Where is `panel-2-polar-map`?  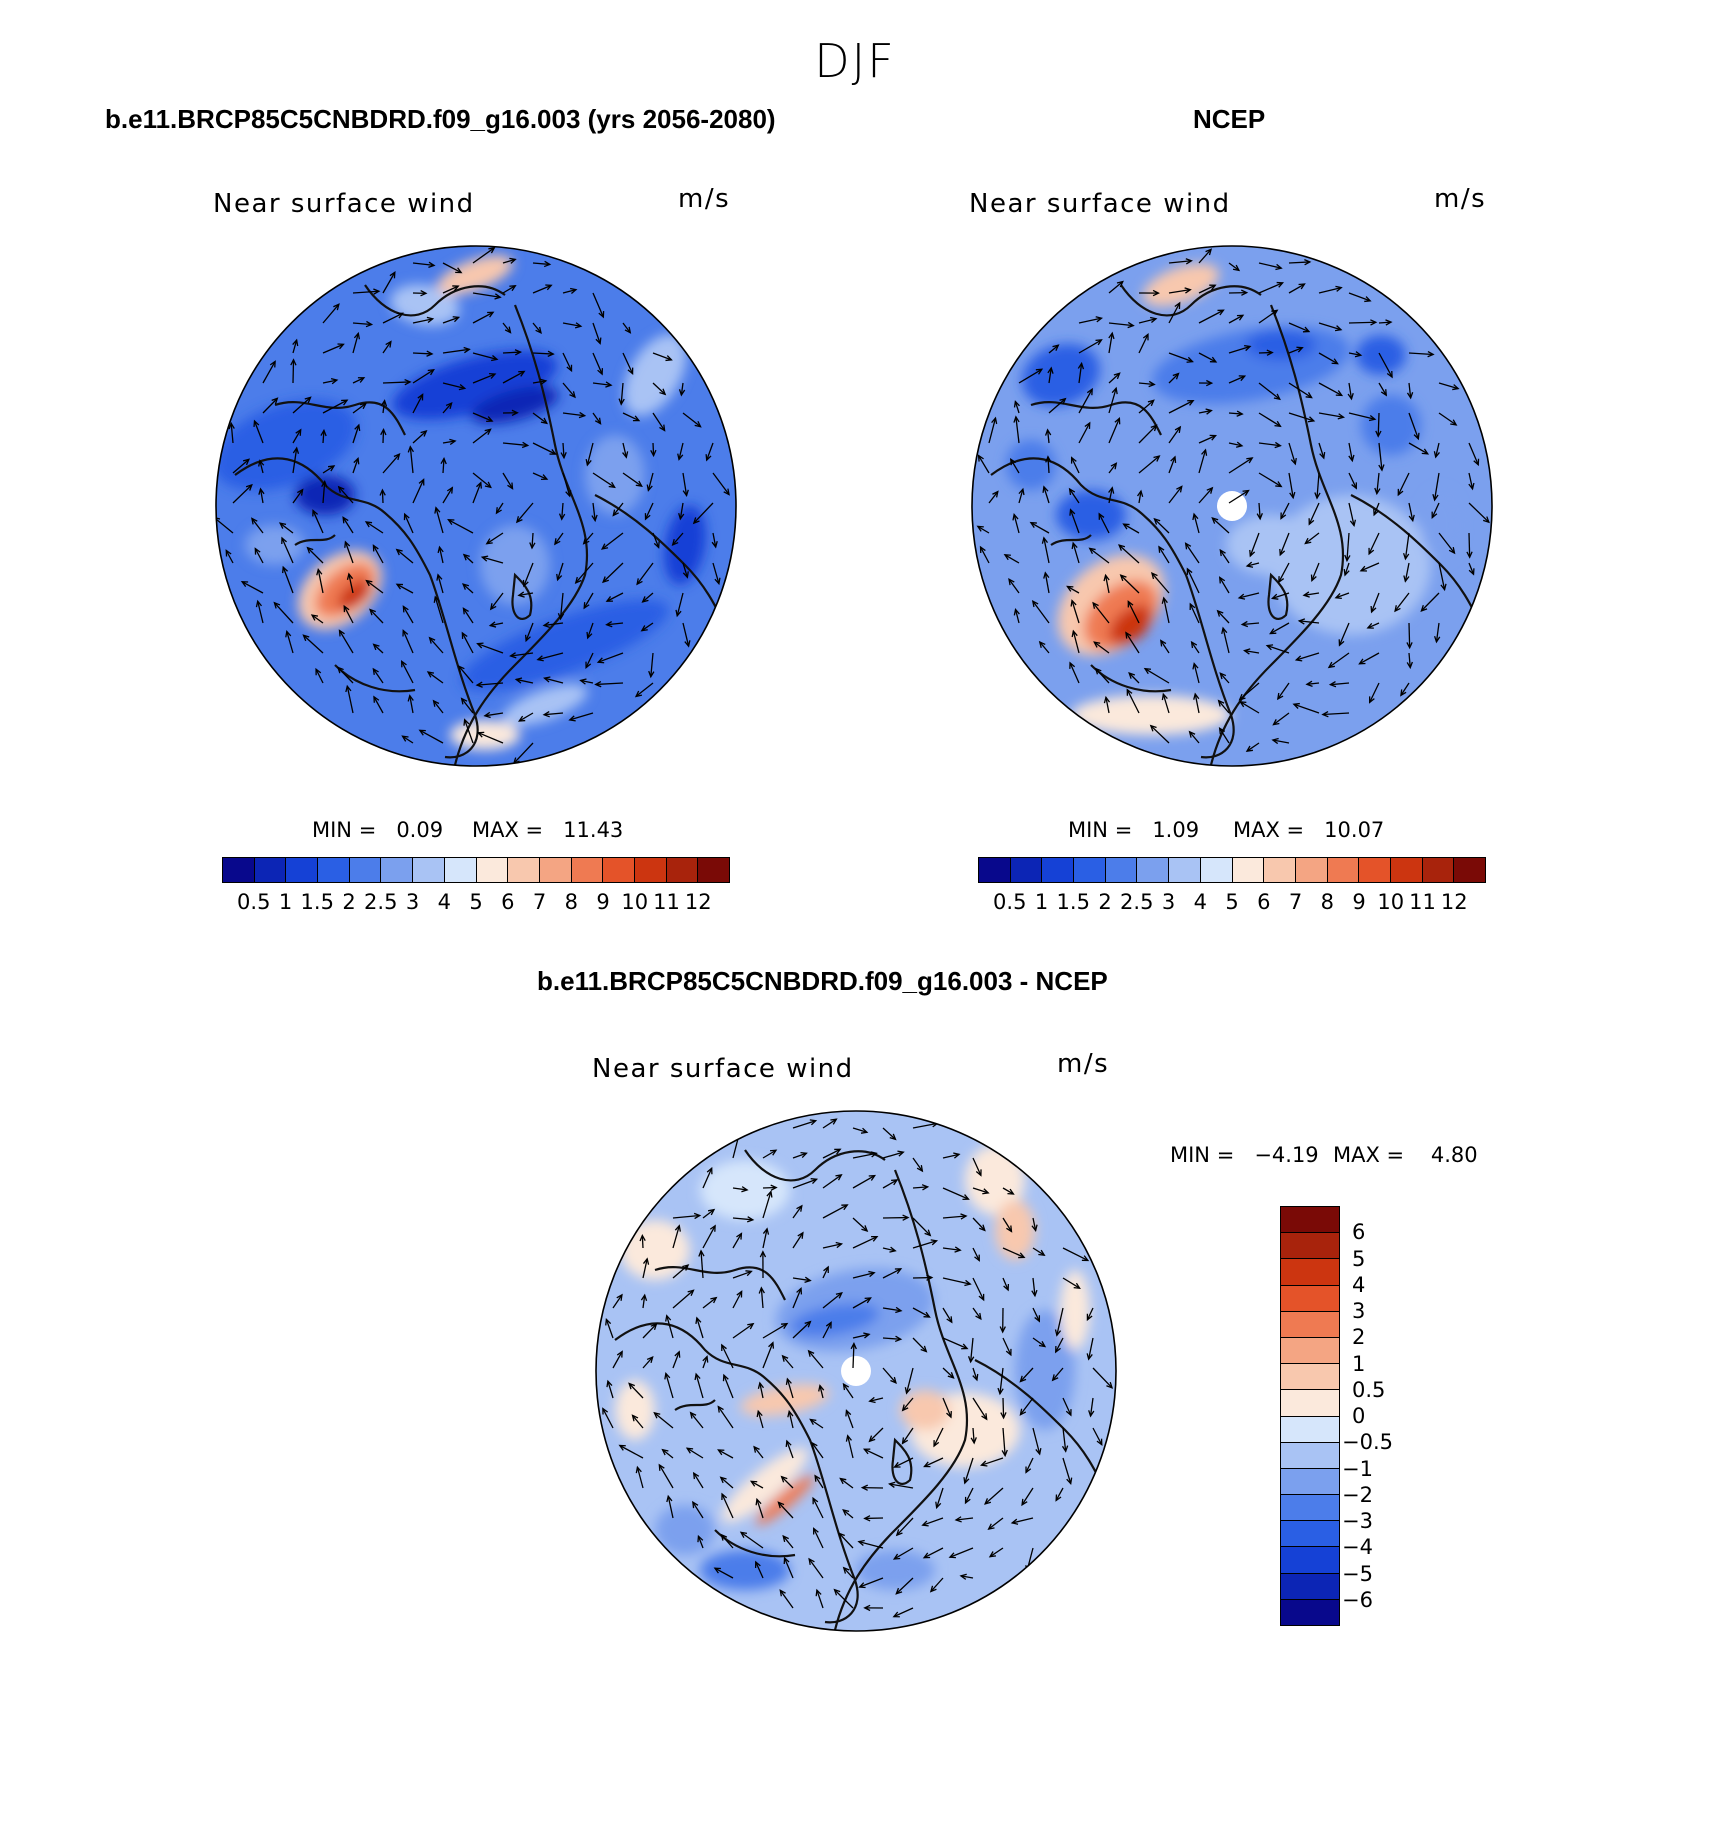
panel-2-polar-map is located at coordinates (1232, 506).